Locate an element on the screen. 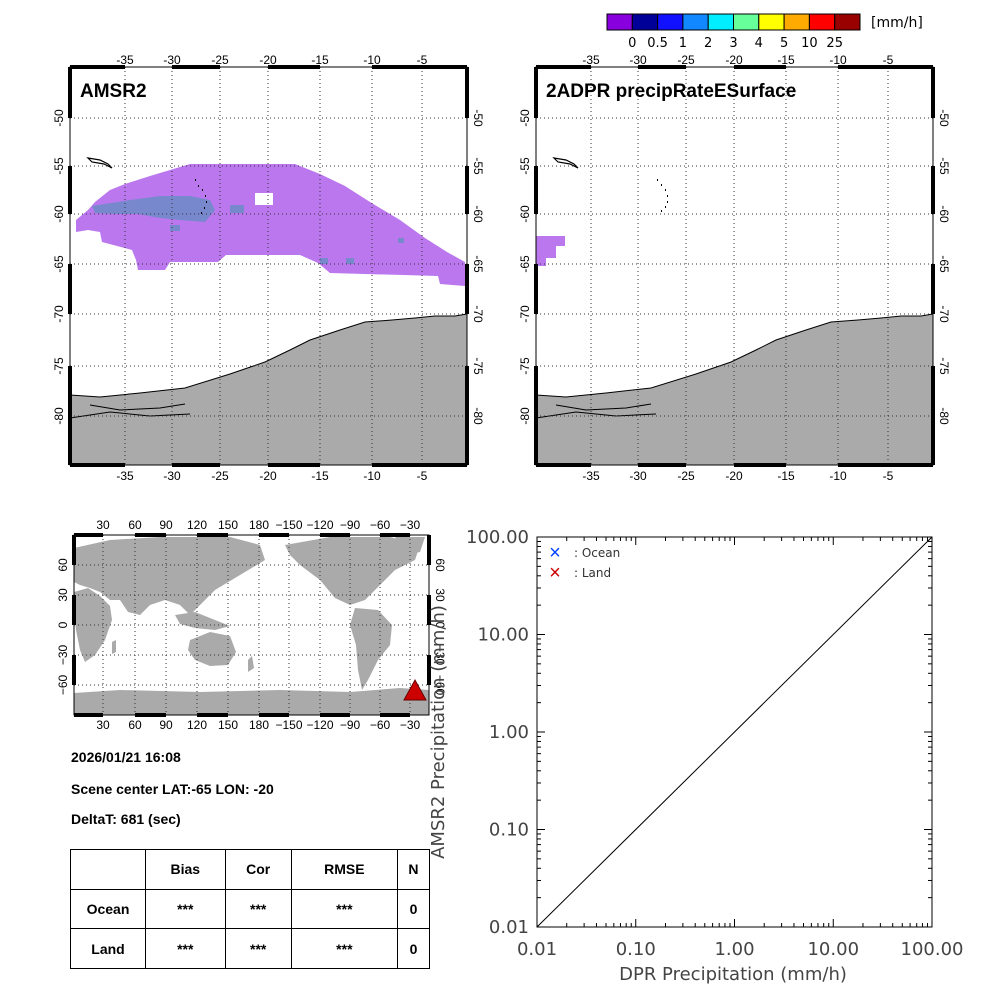 This screenshot has height=1005, width=1000. table-row: Ocean *** *** *** 0 is located at coordinates (250, 909).